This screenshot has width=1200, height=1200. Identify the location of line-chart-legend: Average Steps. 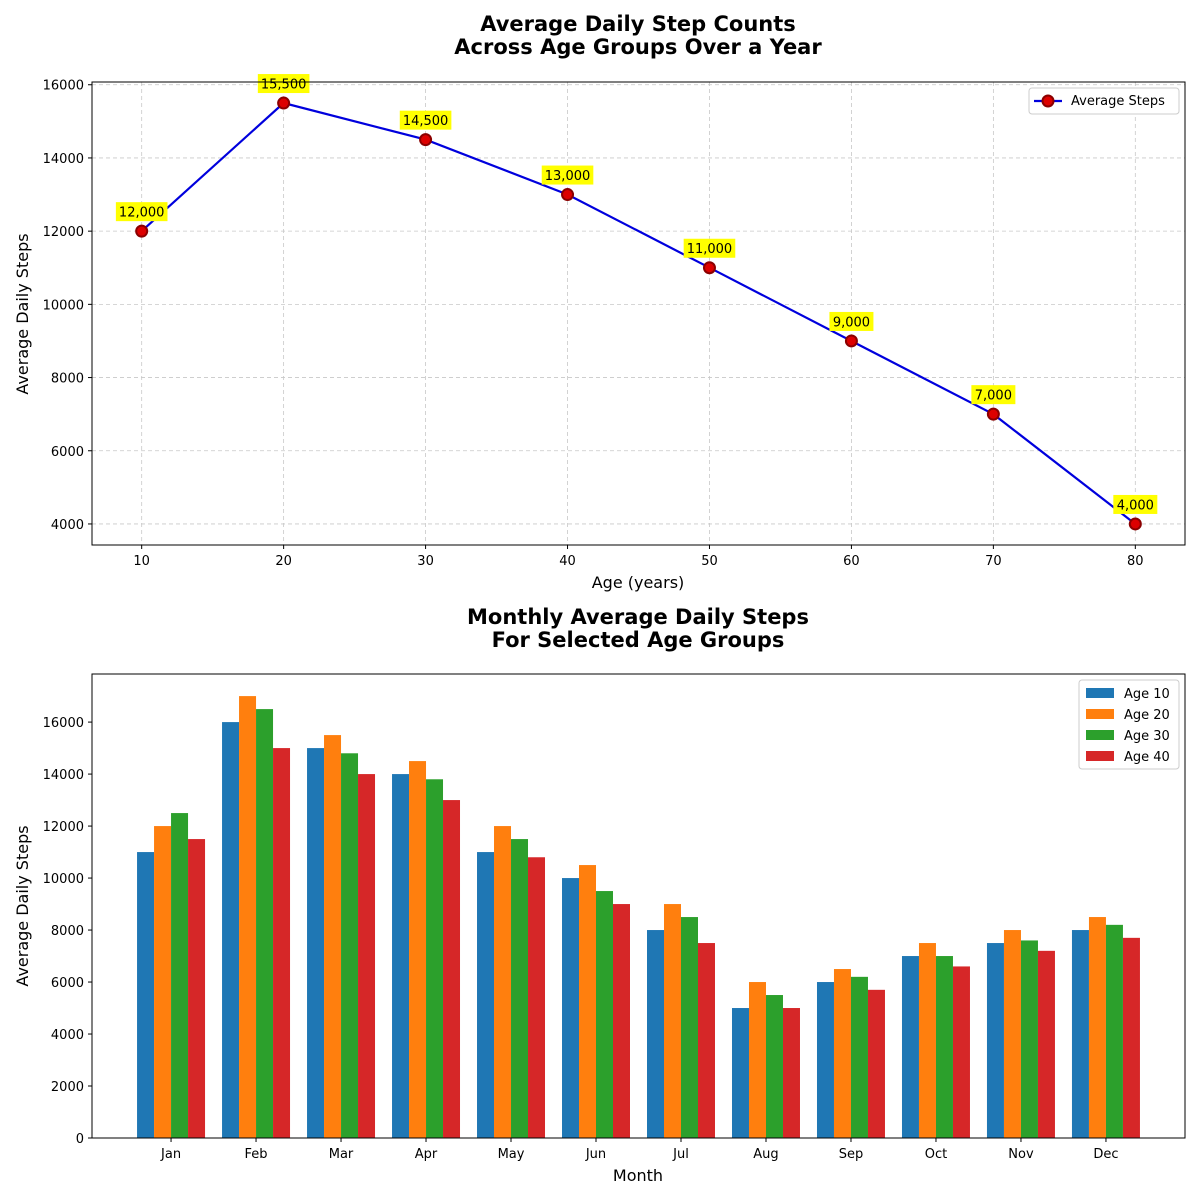
(1104, 101).